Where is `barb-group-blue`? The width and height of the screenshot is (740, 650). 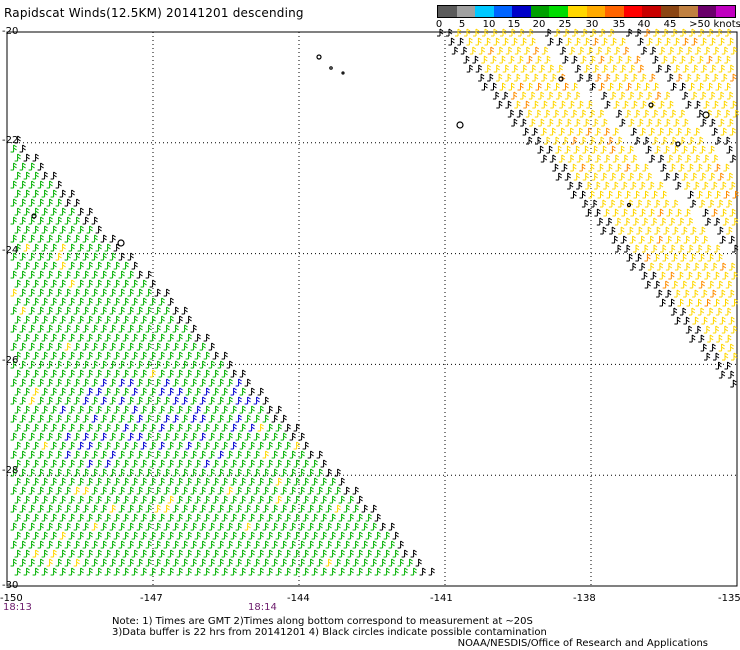 barb-group-blue is located at coordinates (159, 423).